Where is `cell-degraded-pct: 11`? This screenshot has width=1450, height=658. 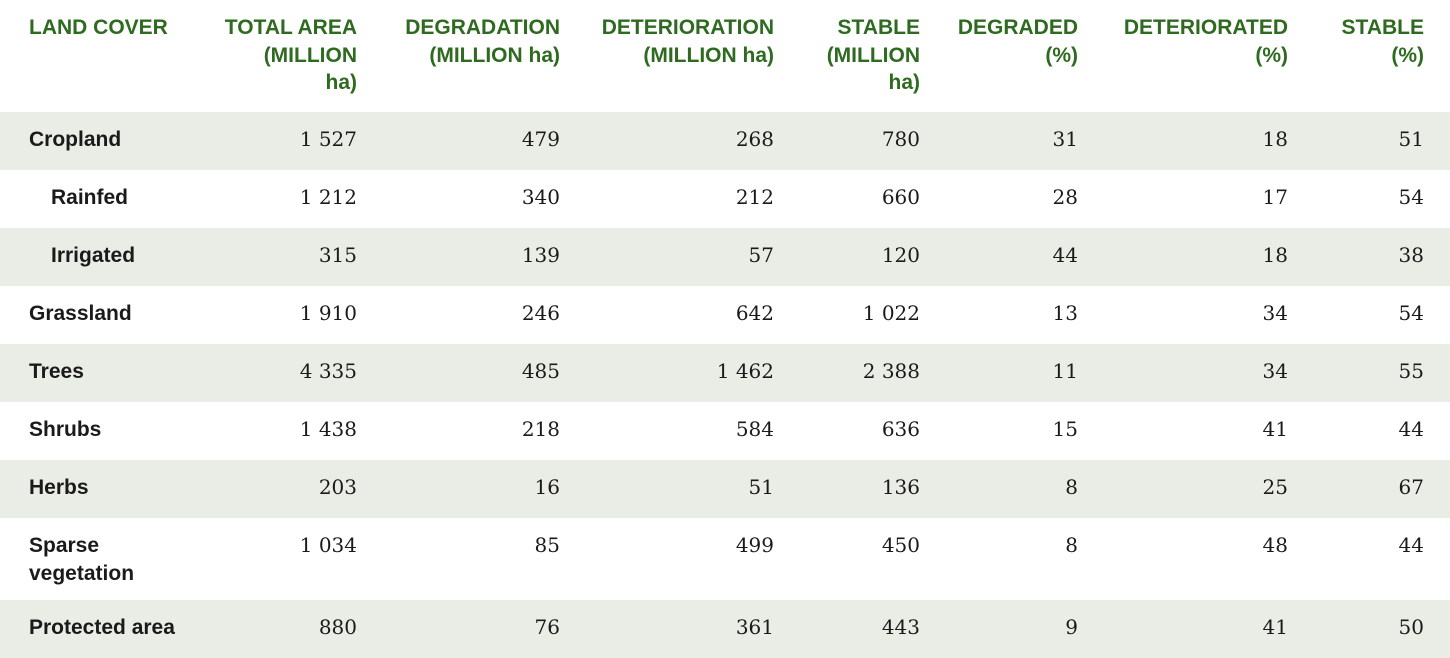
cell-degraded-pct: 11 is located at coordinates (1065, 371).